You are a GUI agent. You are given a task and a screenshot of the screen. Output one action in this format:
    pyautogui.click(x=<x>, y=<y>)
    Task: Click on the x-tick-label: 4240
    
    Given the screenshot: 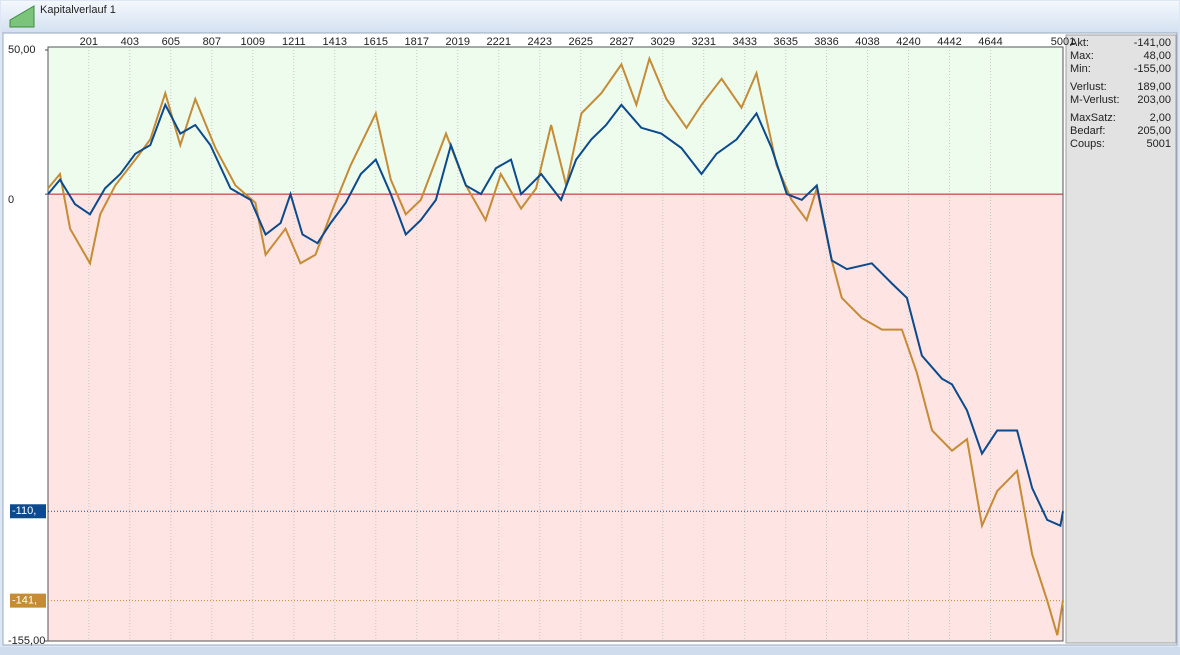 What is the action you would take?
    pyautogui.click(x=908, y=42)
    